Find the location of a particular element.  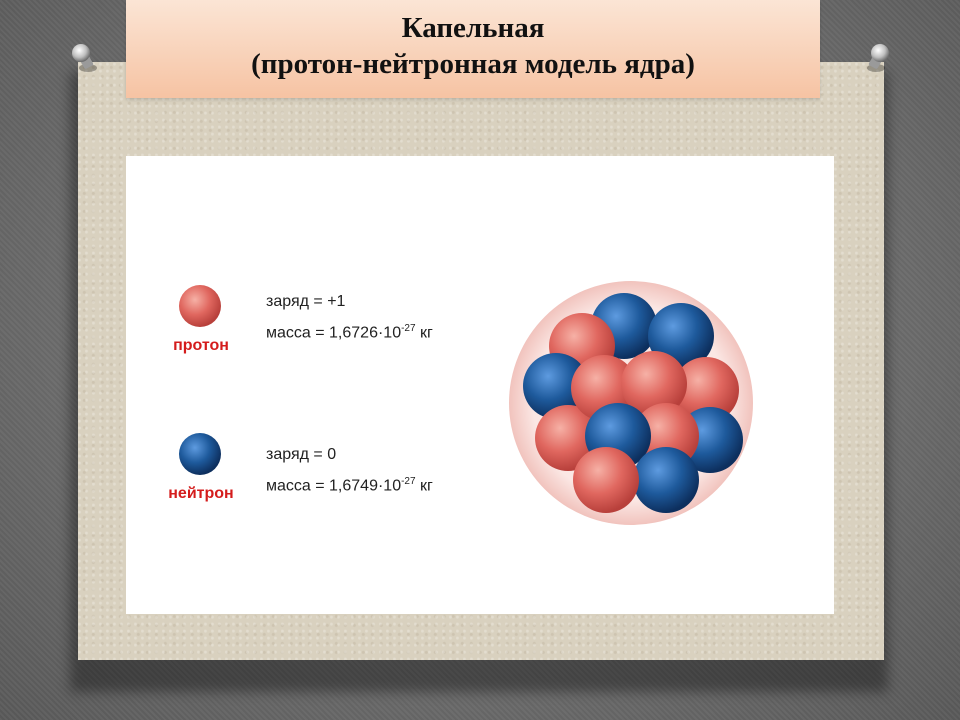

proton-mass: масса = 1,6726·10-27 кг is located at coordinates (349, 332).